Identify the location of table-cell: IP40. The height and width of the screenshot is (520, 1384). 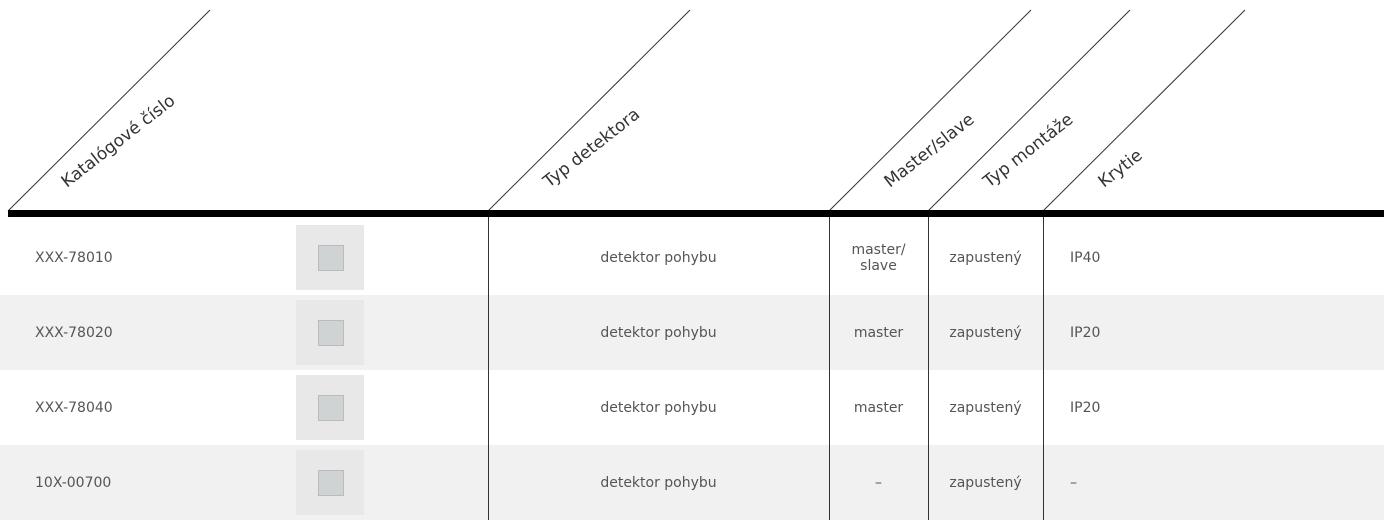
(1085, 257).